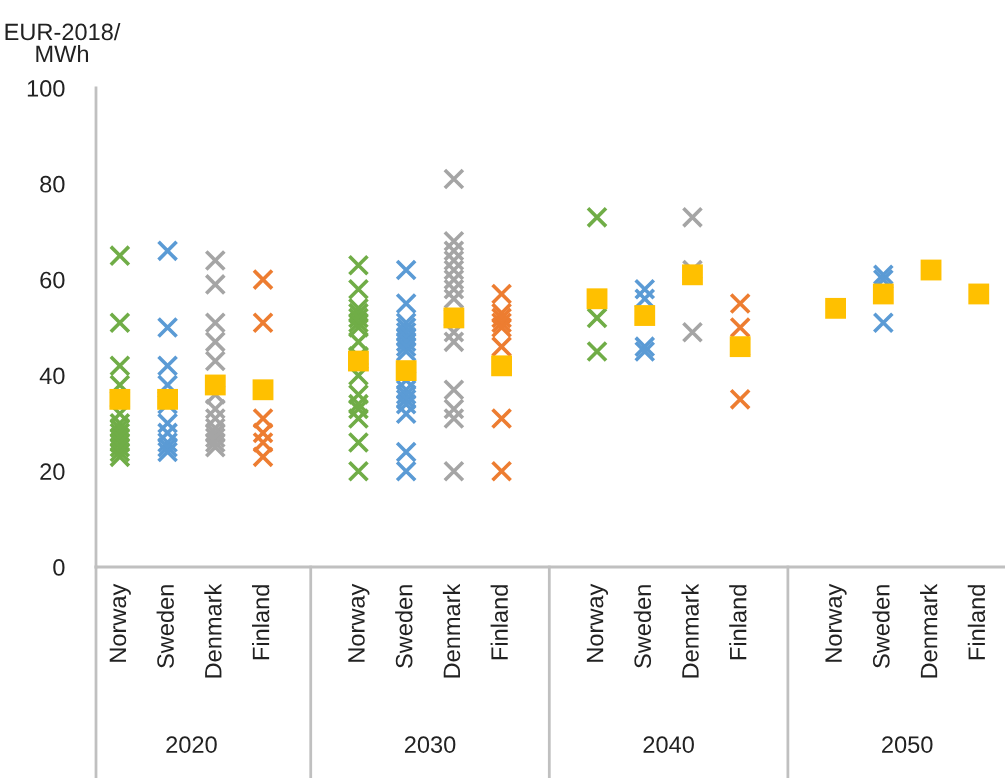 Image resolution: width=1005 pixels, height=778 pixels. I want to click on text: 2030, so click(430, 744).